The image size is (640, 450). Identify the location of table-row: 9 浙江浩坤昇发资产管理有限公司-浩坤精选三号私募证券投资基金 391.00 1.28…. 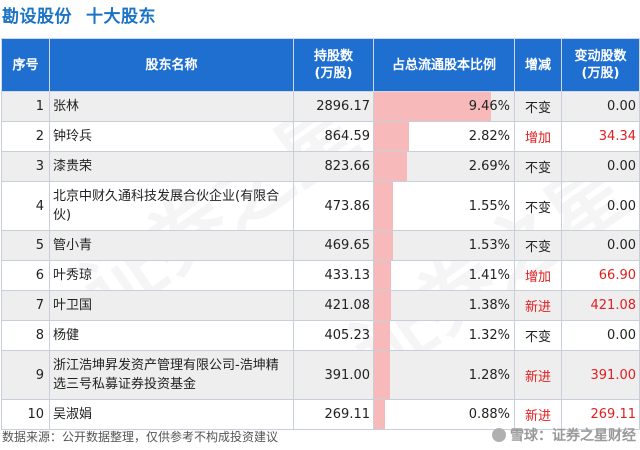
(320, 375).